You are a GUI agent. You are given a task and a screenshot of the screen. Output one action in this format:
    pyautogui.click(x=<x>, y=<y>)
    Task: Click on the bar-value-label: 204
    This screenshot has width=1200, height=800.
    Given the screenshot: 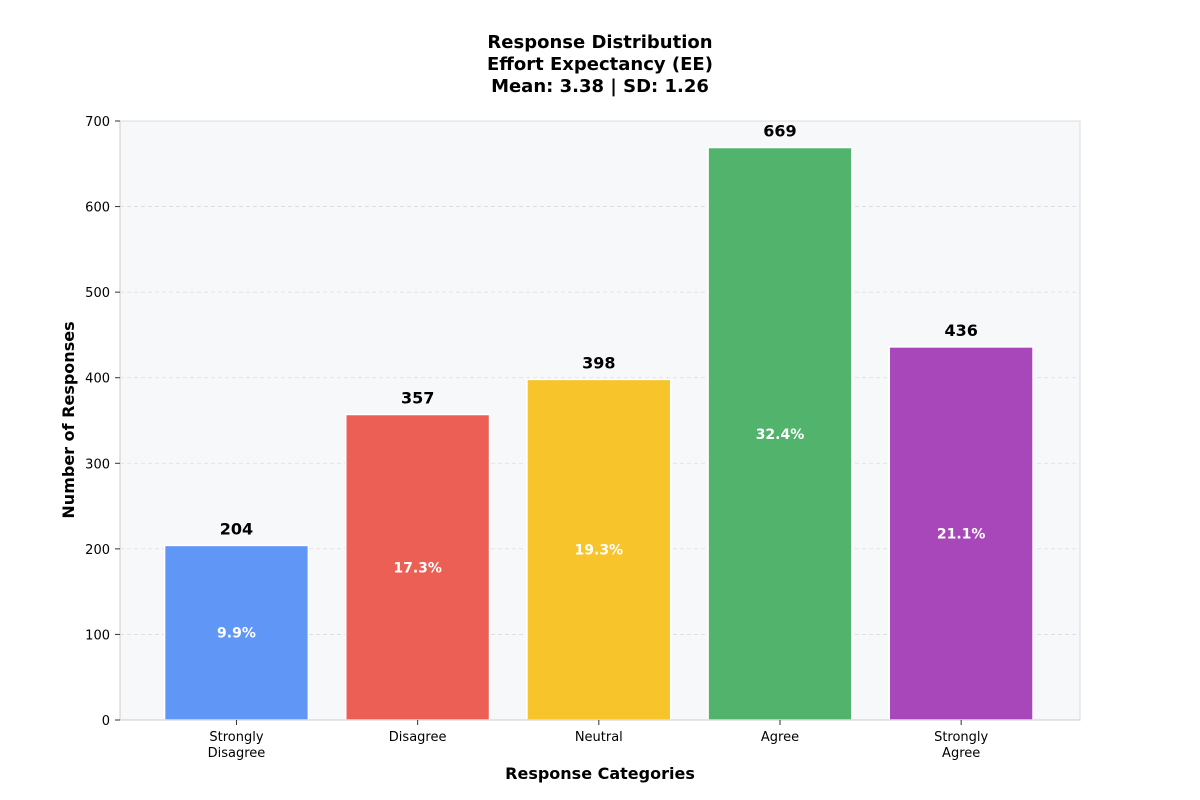 What is the action you would take?
    pyautogui.click(x=236, y=528)
    